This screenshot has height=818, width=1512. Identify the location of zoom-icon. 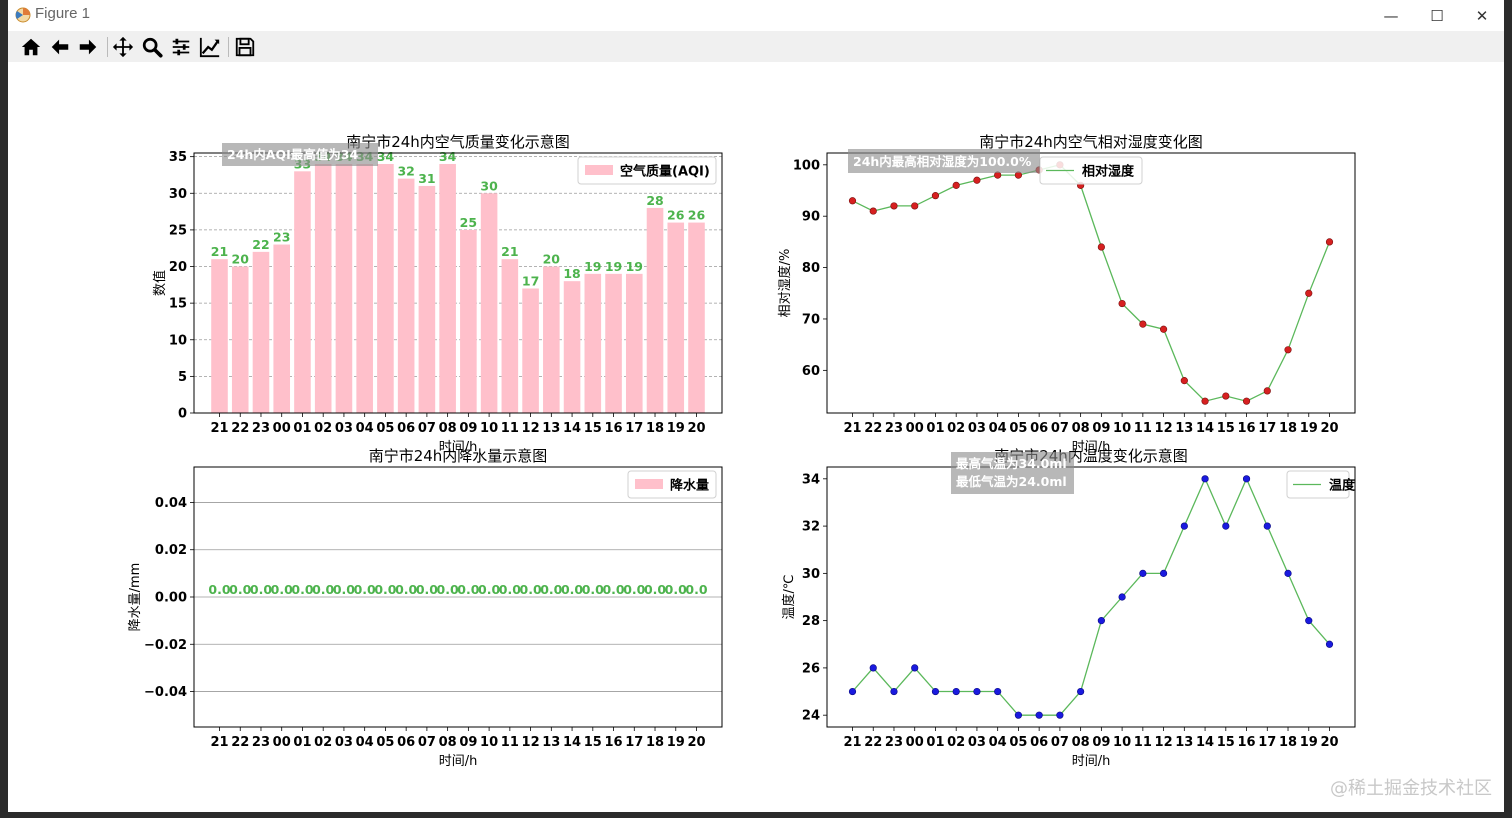
(152, 47).